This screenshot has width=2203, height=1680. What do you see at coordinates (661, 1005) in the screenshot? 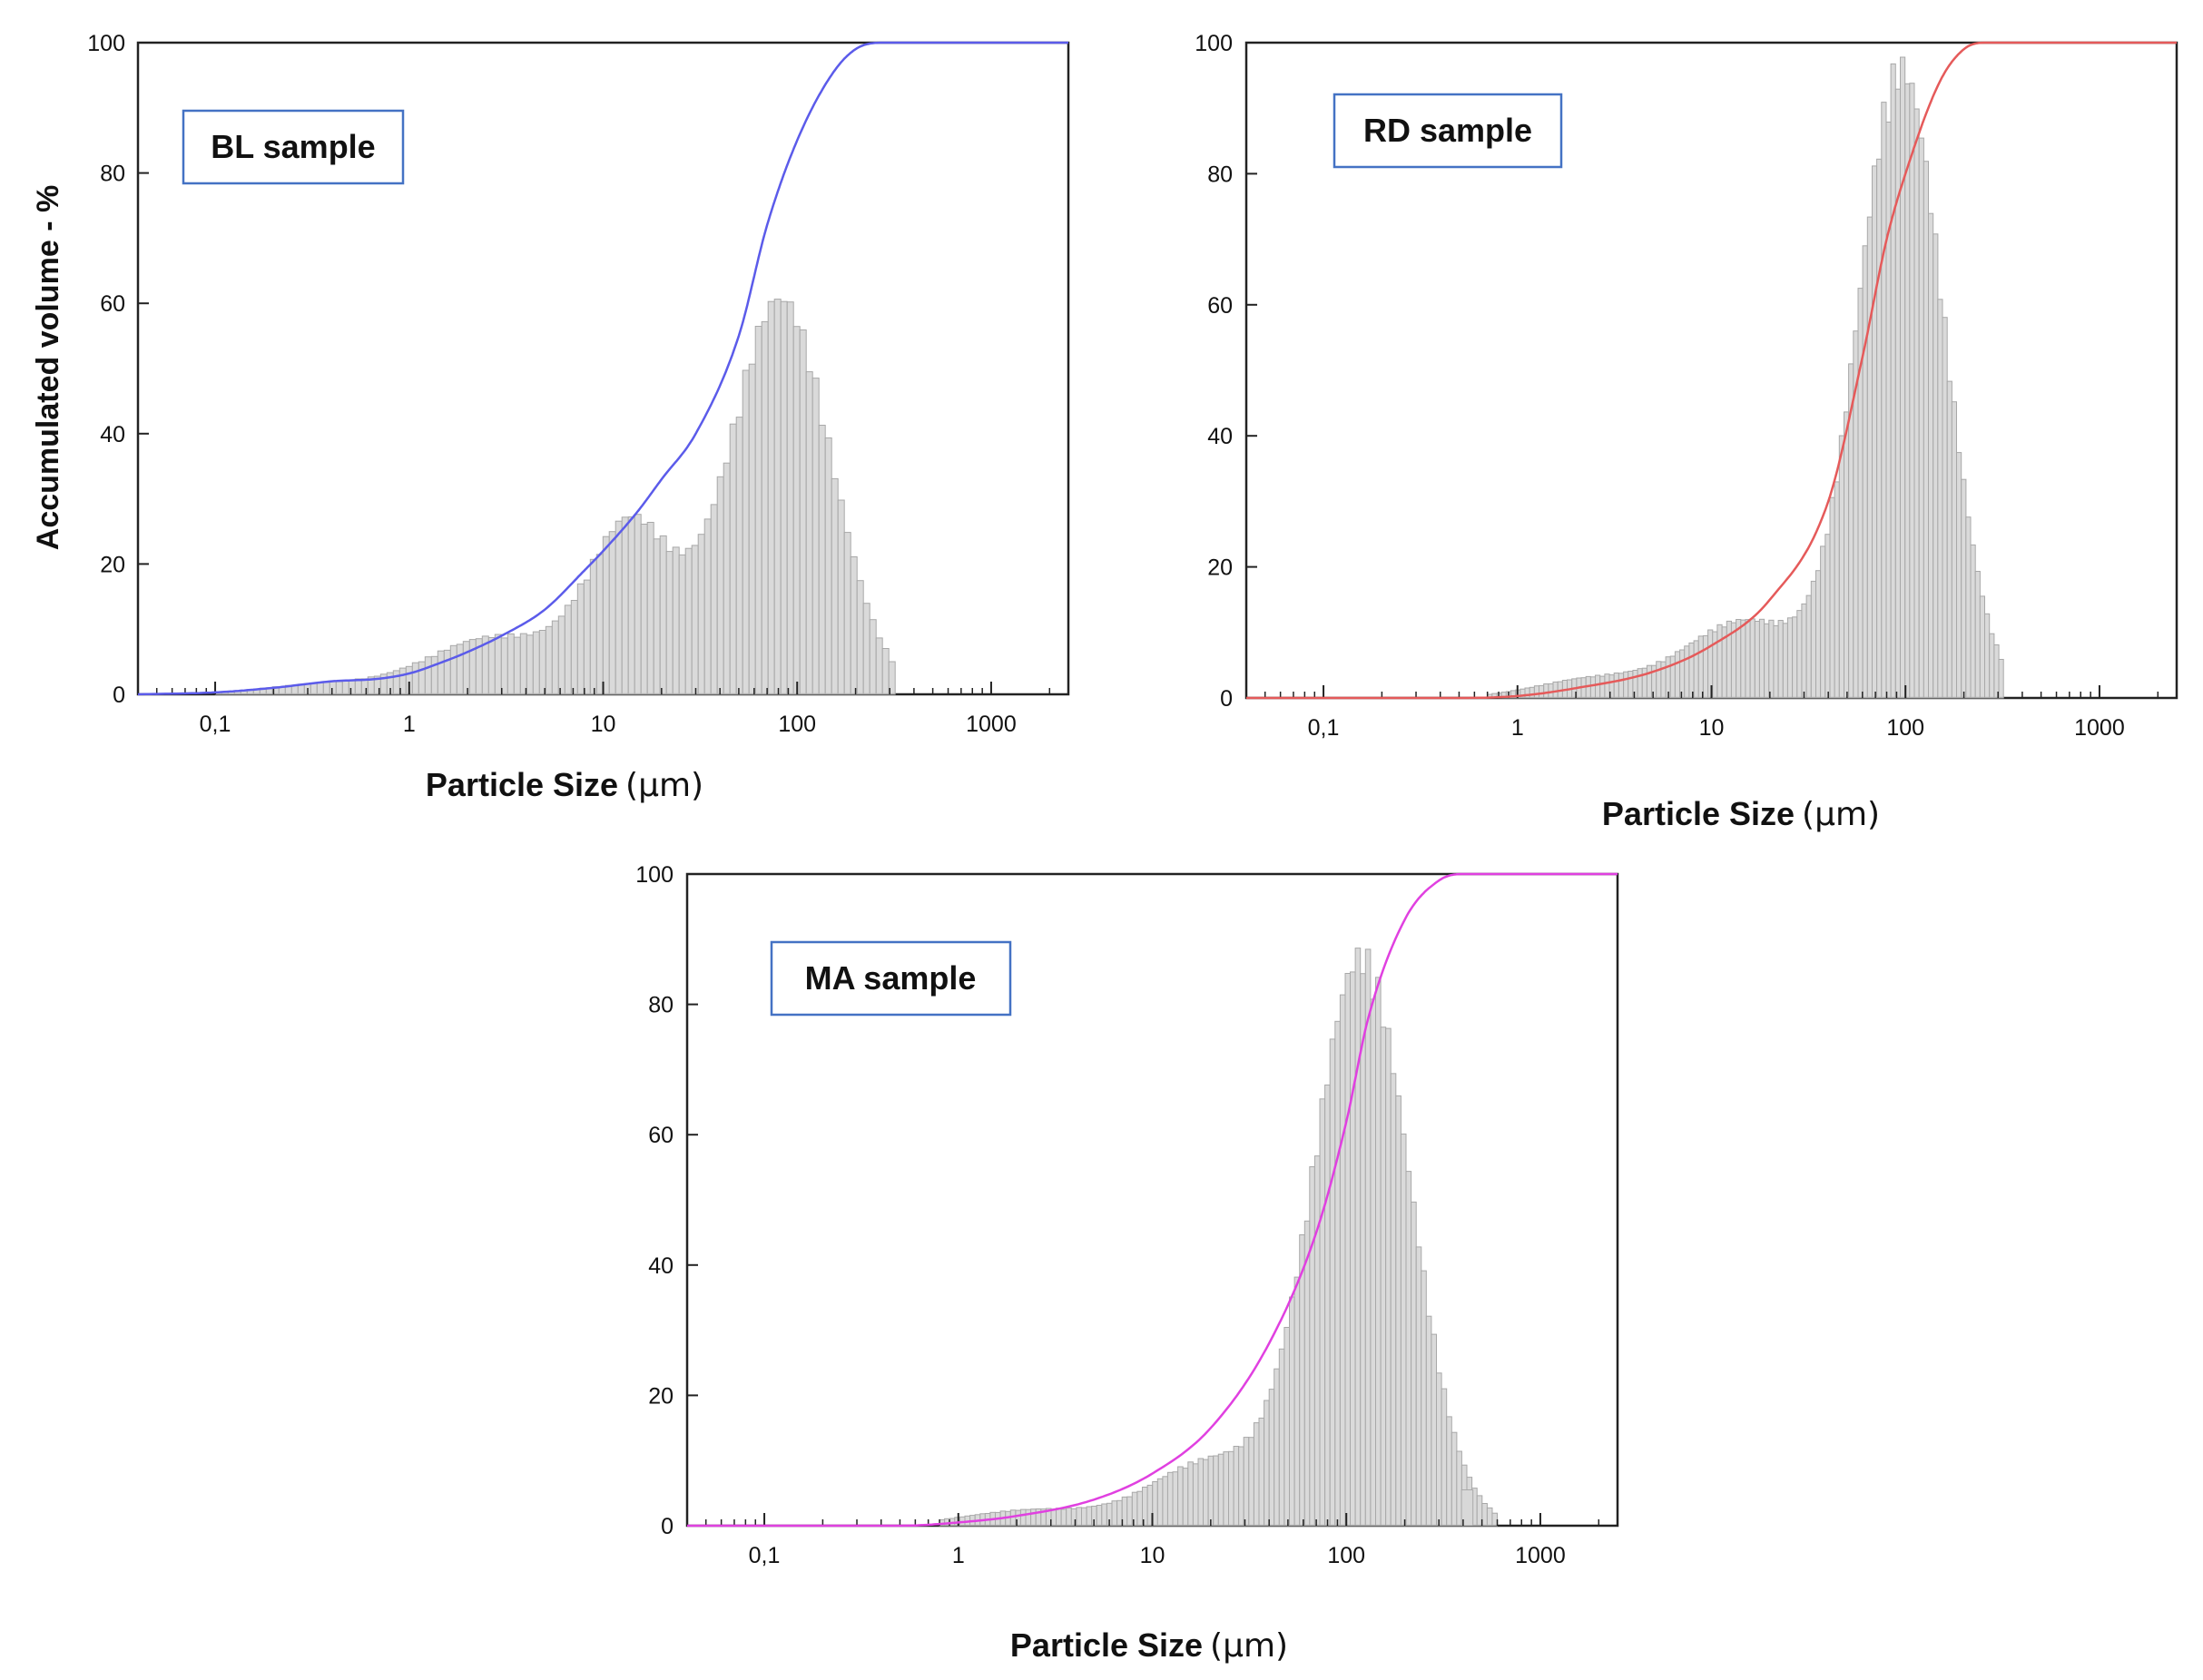
I see `y-tick-label-ma: 80` at bounding box center [661, 1005].